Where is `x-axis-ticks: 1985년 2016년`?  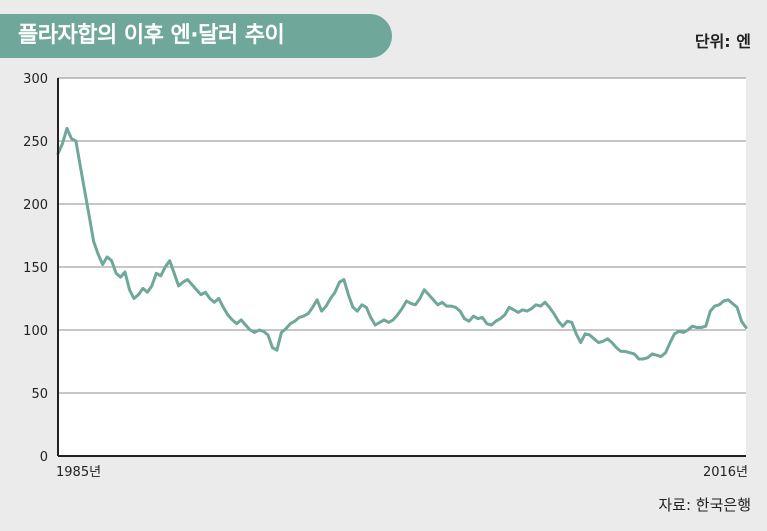 x-axis-ticks: 1985년 2016년 is located at coordinates (402, 472).